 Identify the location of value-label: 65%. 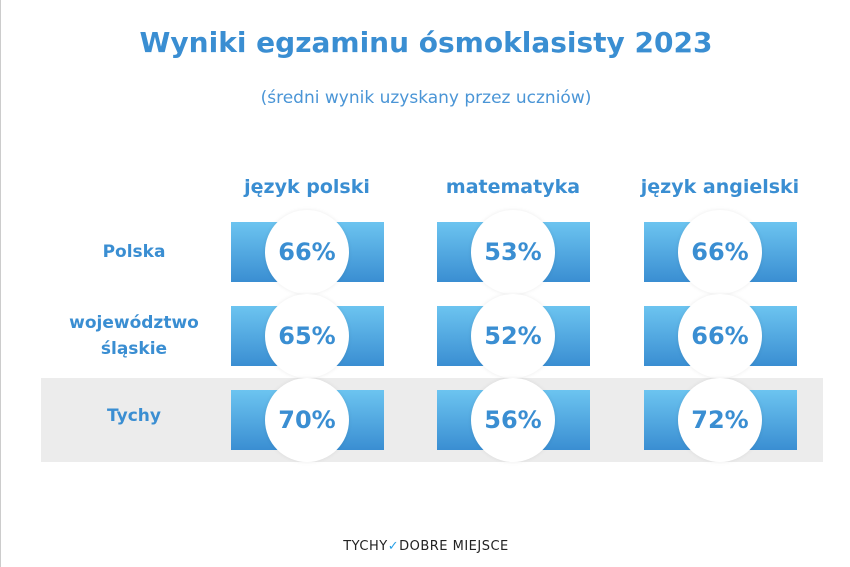
(307, 336).